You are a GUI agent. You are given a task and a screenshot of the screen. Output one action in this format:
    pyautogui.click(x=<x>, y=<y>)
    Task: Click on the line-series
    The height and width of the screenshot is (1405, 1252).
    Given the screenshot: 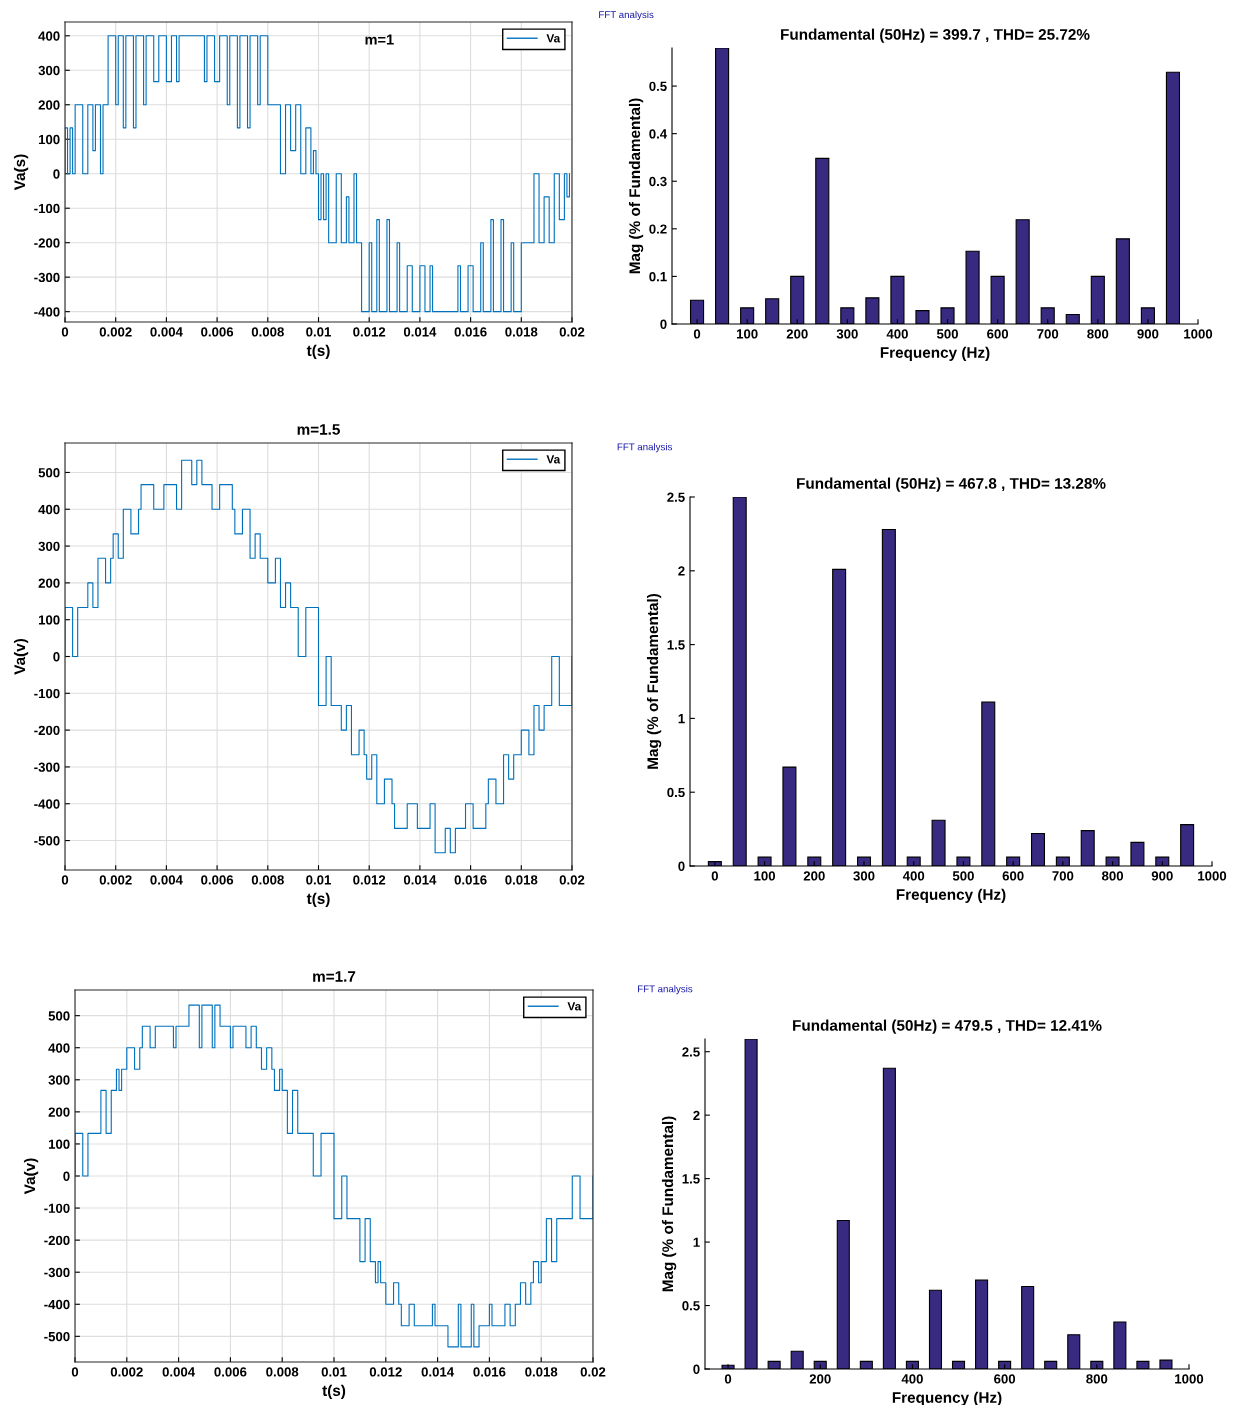 What is the action you would take?
    pyautogui.click(x=334, y=1176)
    